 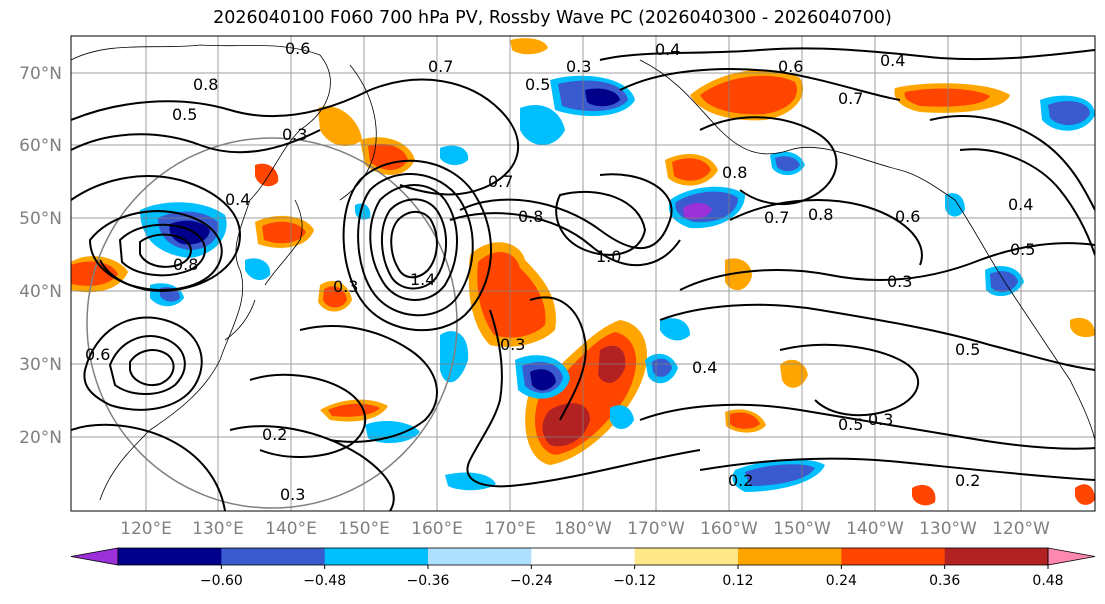 What do you see at coordinates (510, 529) in the screenshot?
I see `lon-label: 170°E` at bounding box center [510, 529].